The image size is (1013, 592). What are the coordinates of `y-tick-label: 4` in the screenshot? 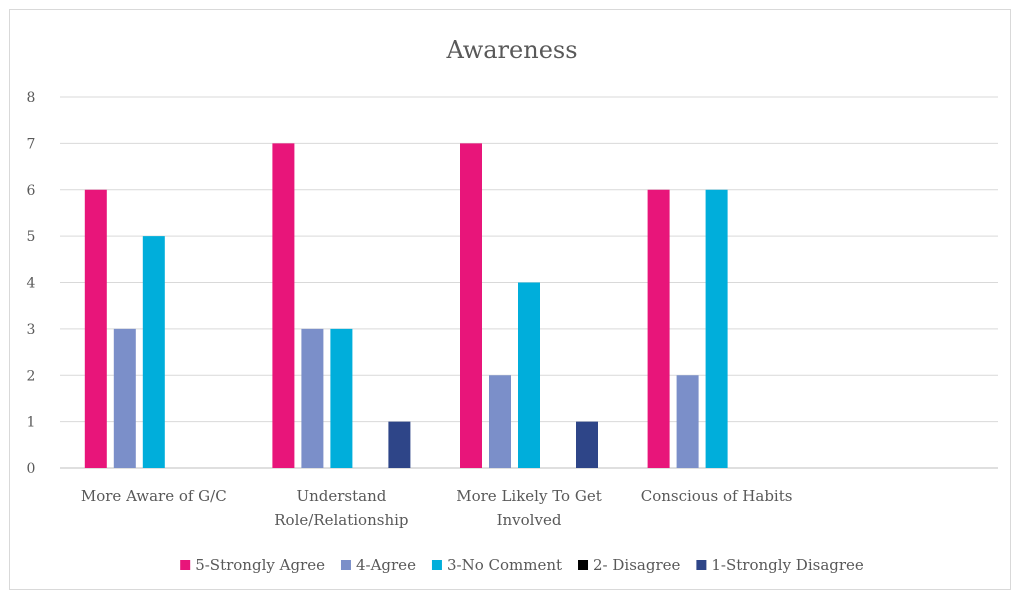 It's located at (31, 284).